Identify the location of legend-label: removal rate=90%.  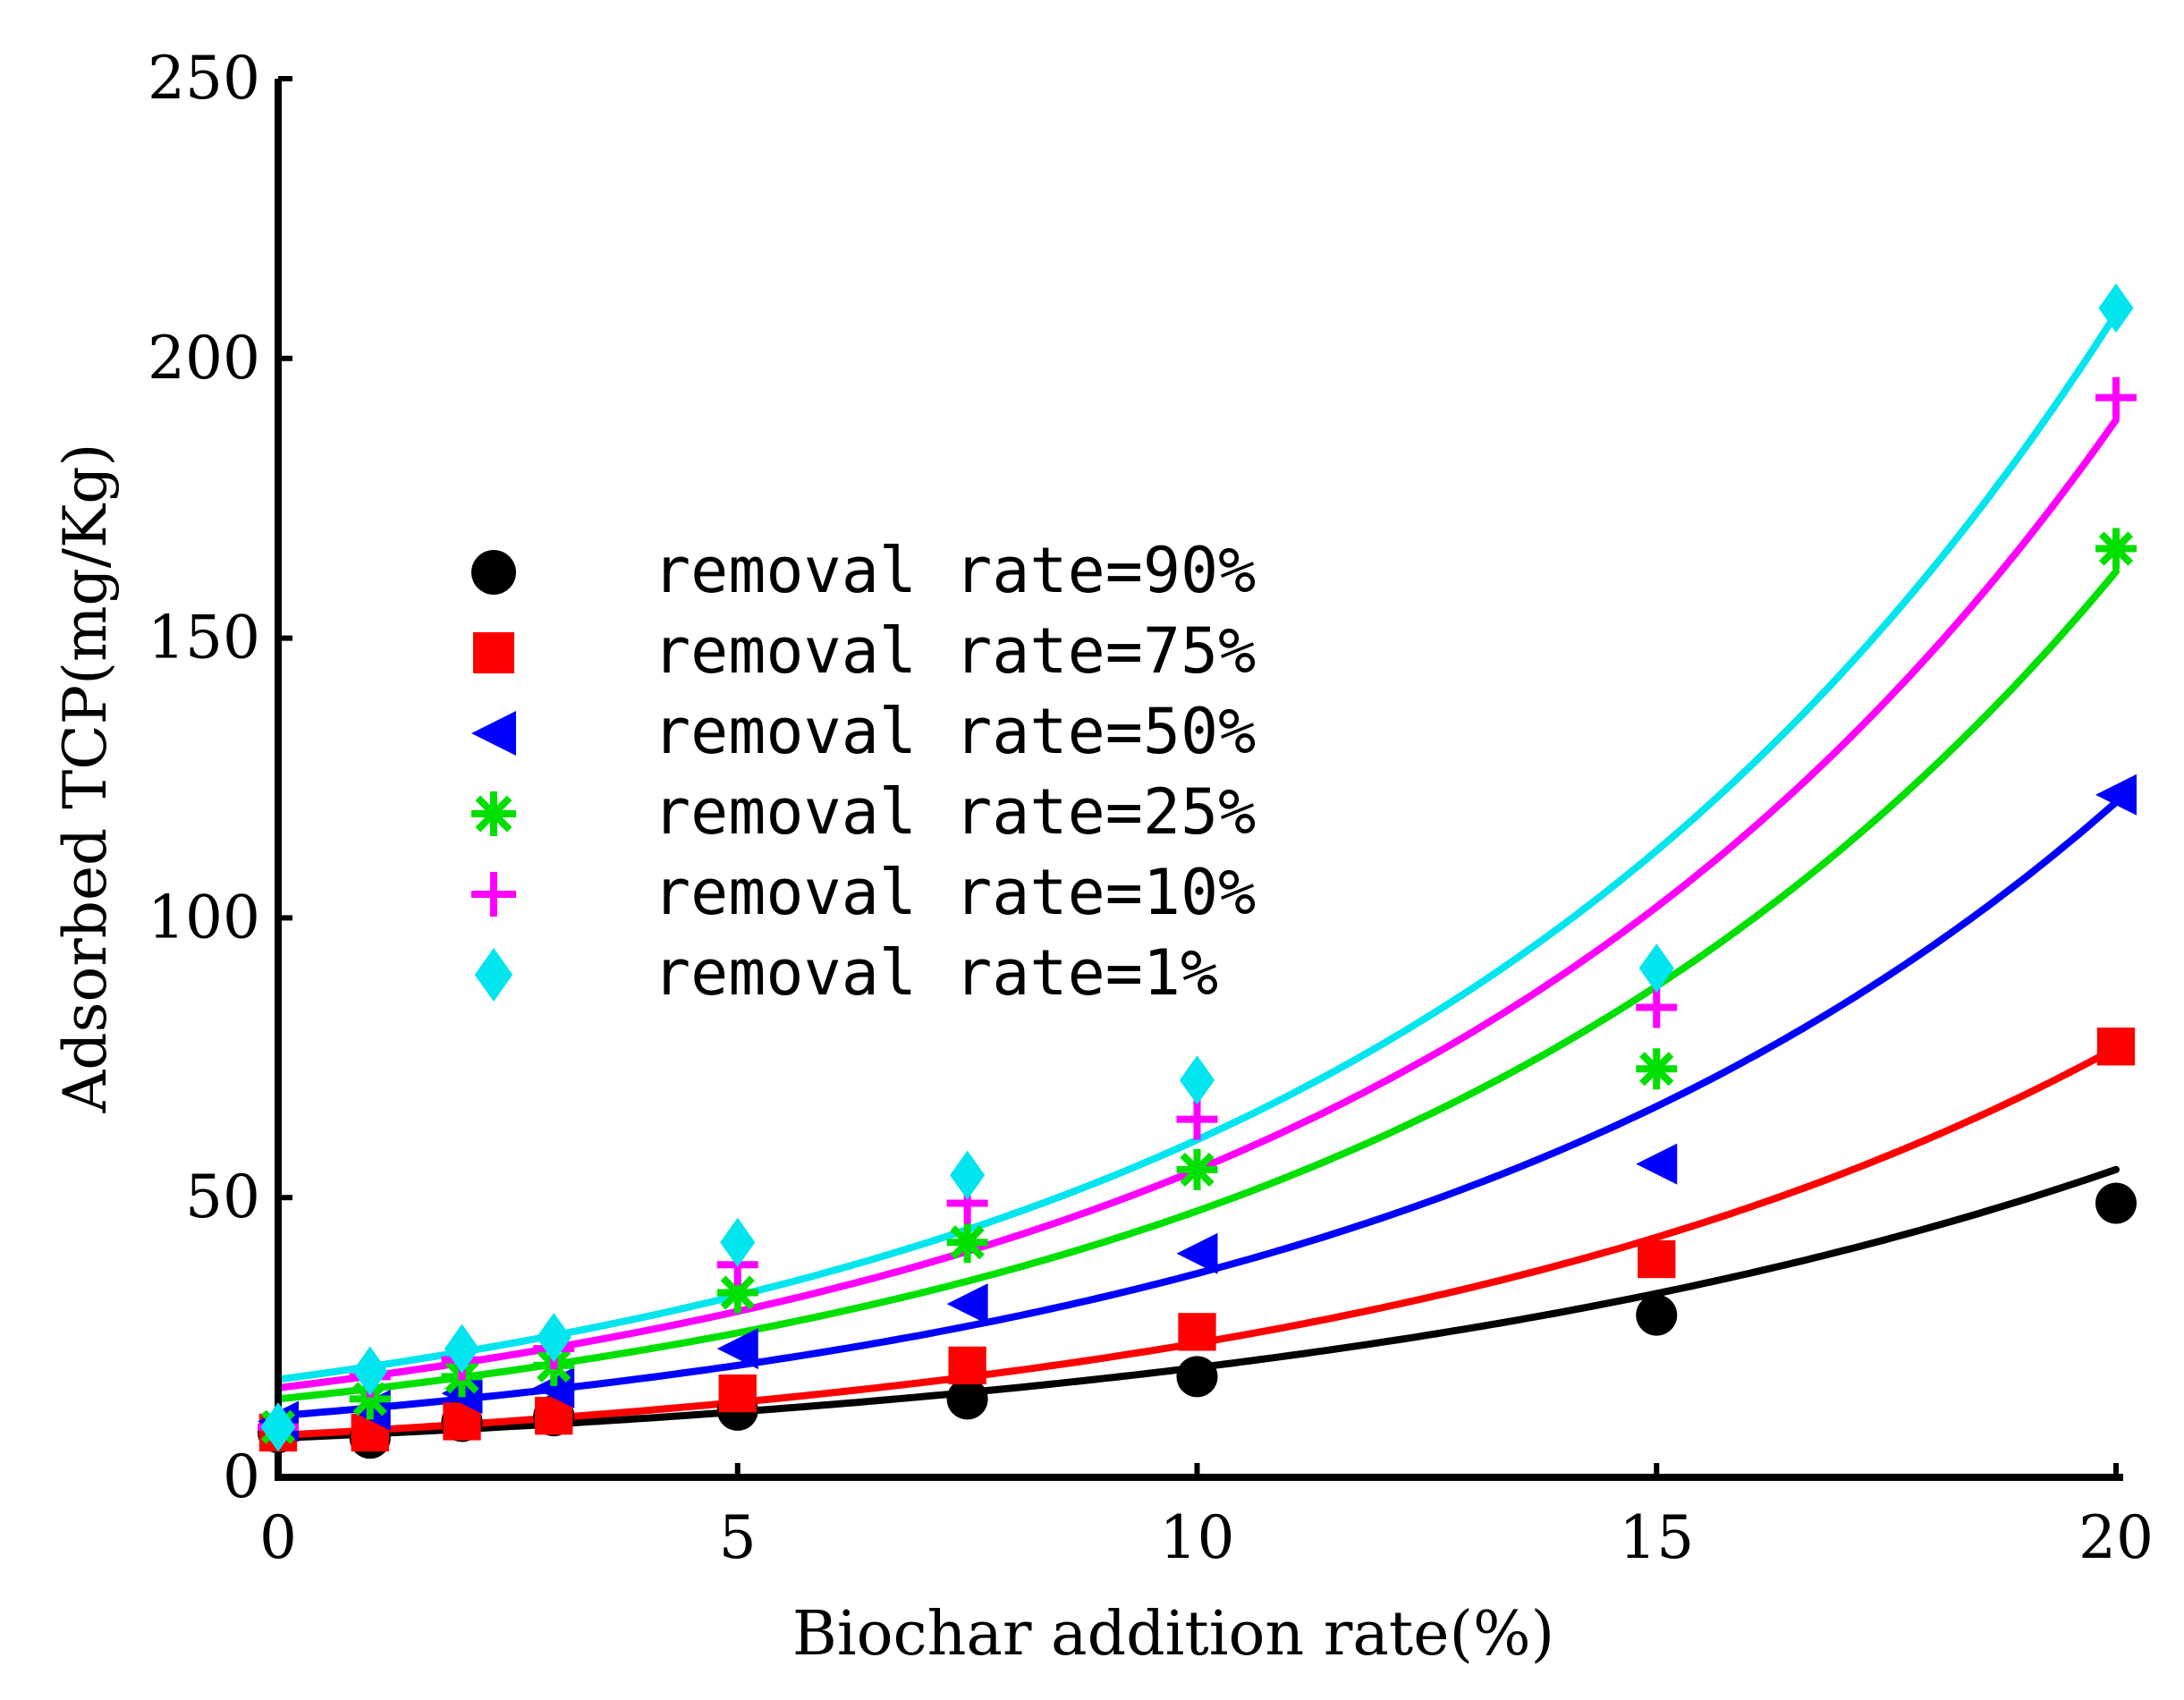
(955, 570).